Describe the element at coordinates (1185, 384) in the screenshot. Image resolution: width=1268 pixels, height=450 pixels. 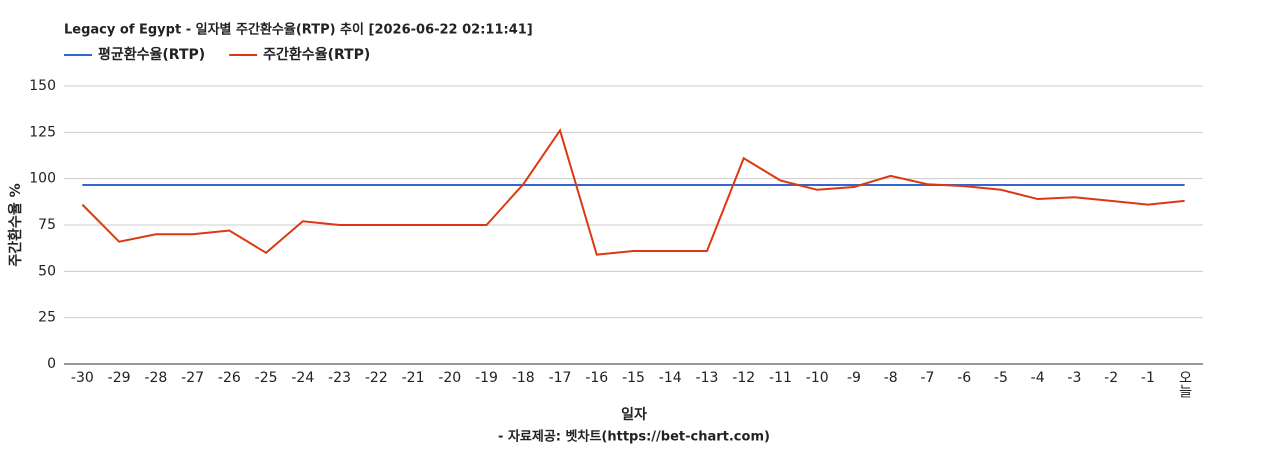
I see `x-tick-label: 오늘` at that location.